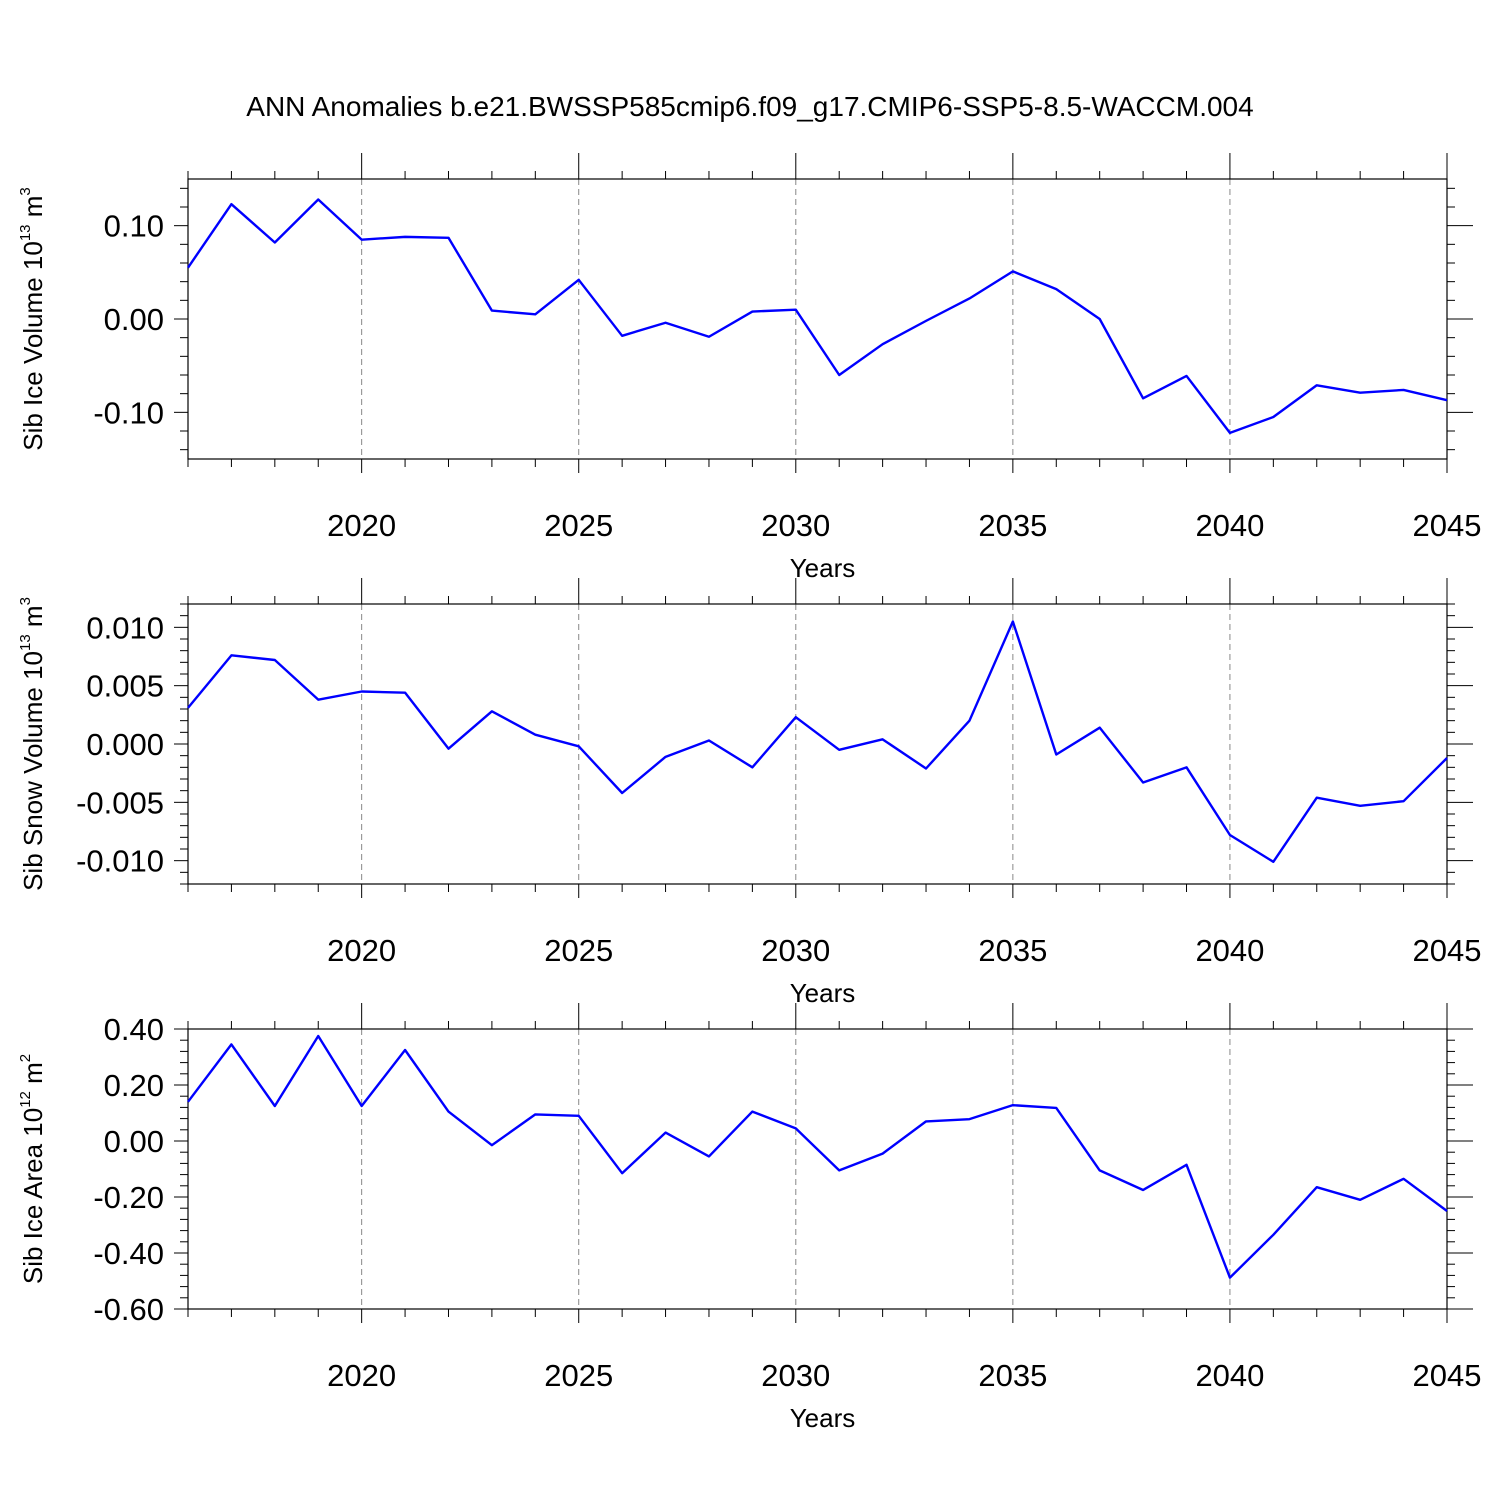 This screenshot has width=1500, height=1500. What do you see at coordinates (128, 412) in the screenshot?
I see `y-tick-label: -0.10` at bounding box center [128, 412].